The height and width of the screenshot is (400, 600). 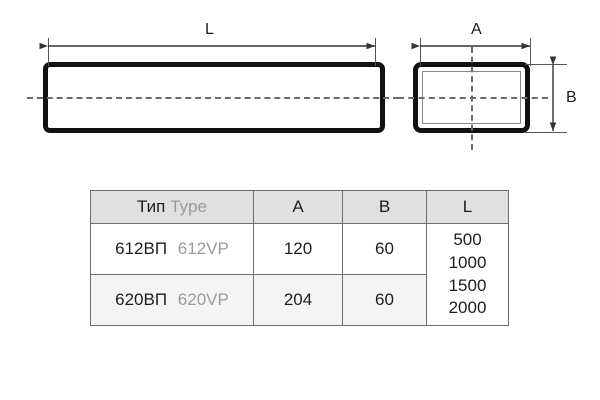 I want to click on table-header-row: Тип Type A B L, so click(x=299, y=207).